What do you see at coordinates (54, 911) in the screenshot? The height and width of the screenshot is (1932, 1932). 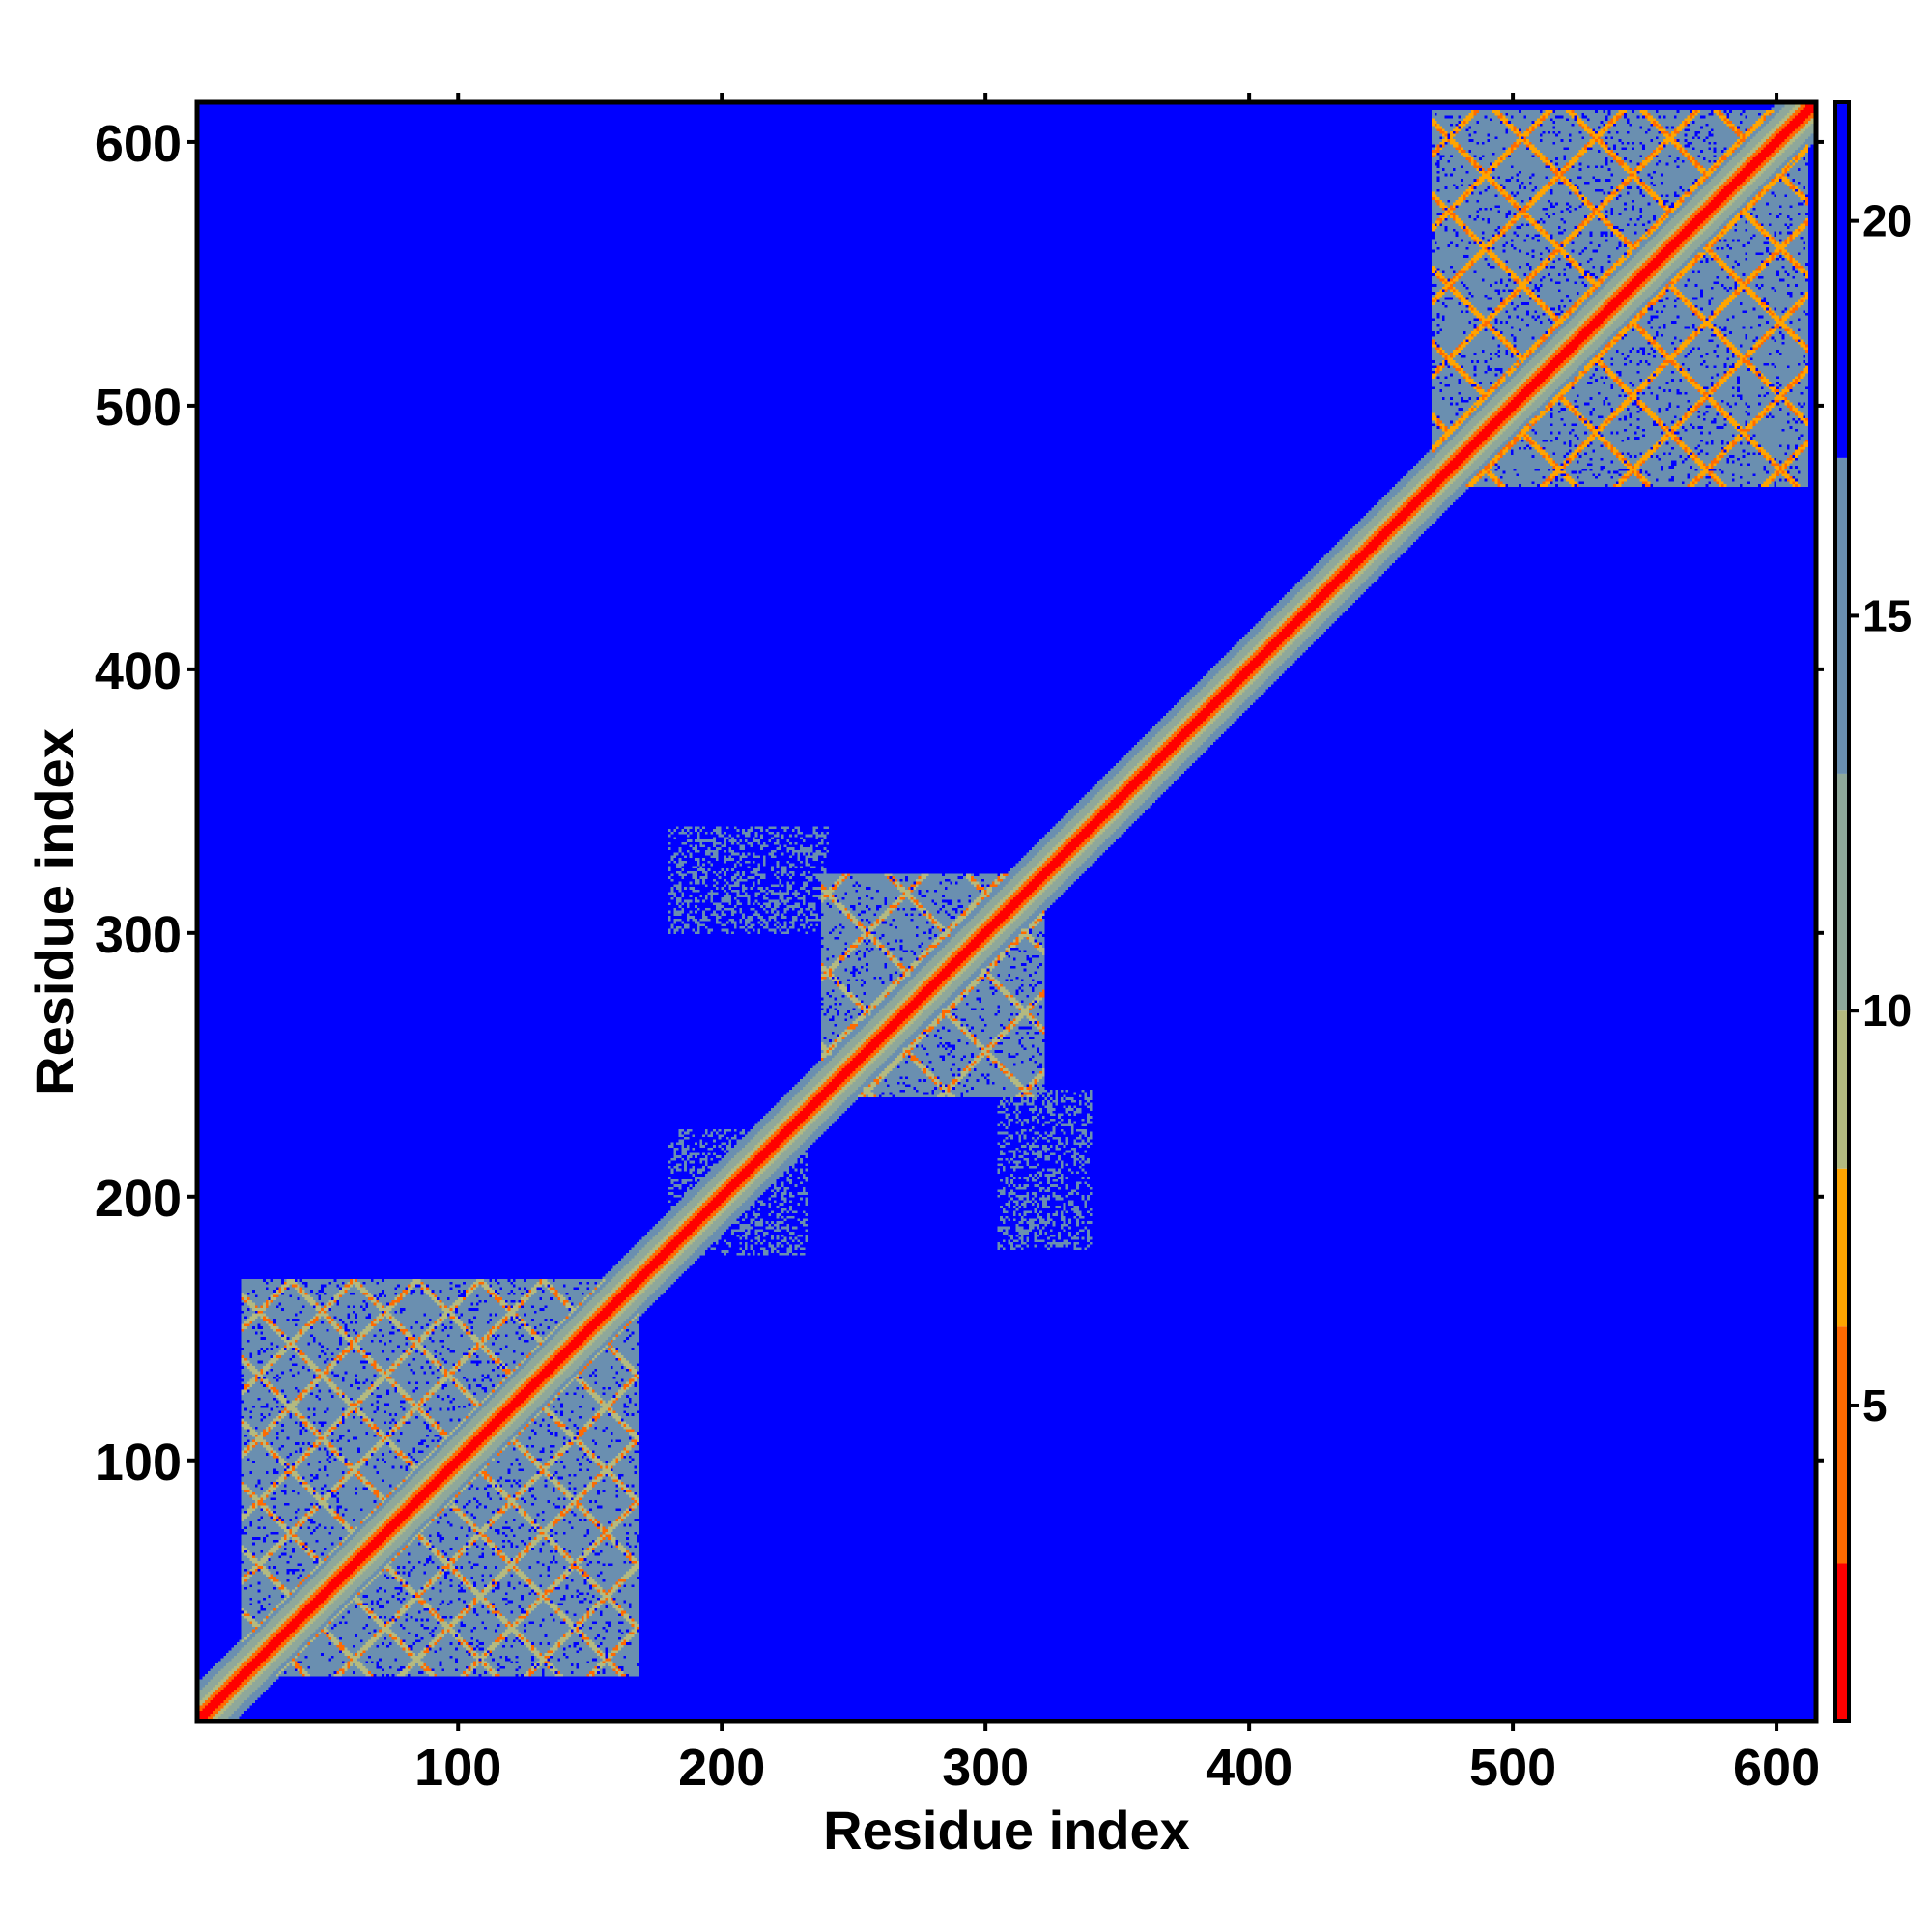 I see `y-axis-title: Residue index` at bounding box center [54, 911].